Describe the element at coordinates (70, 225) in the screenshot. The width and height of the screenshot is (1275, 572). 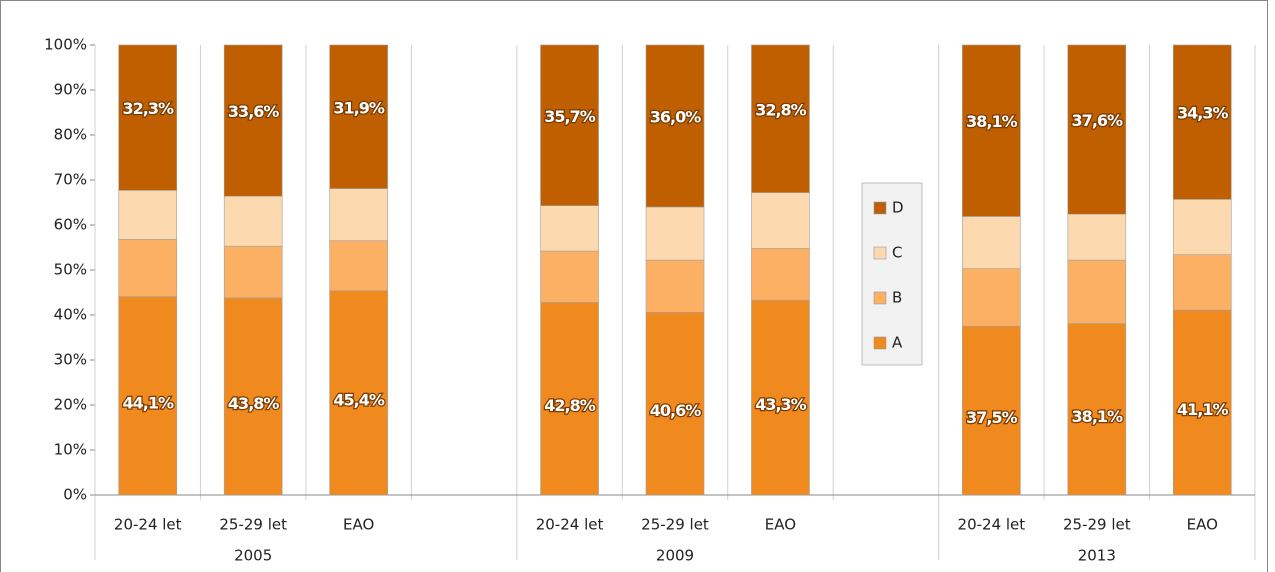
I see `y-tick-label: 60%` at that location.